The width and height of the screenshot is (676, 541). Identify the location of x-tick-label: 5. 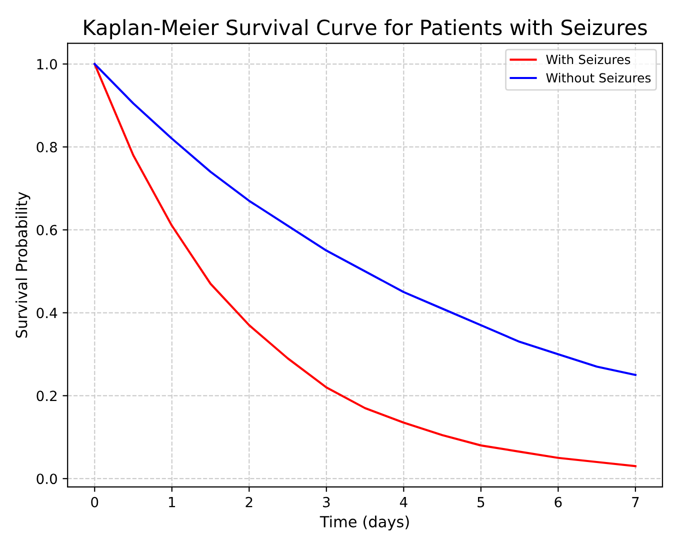
(481, 502).